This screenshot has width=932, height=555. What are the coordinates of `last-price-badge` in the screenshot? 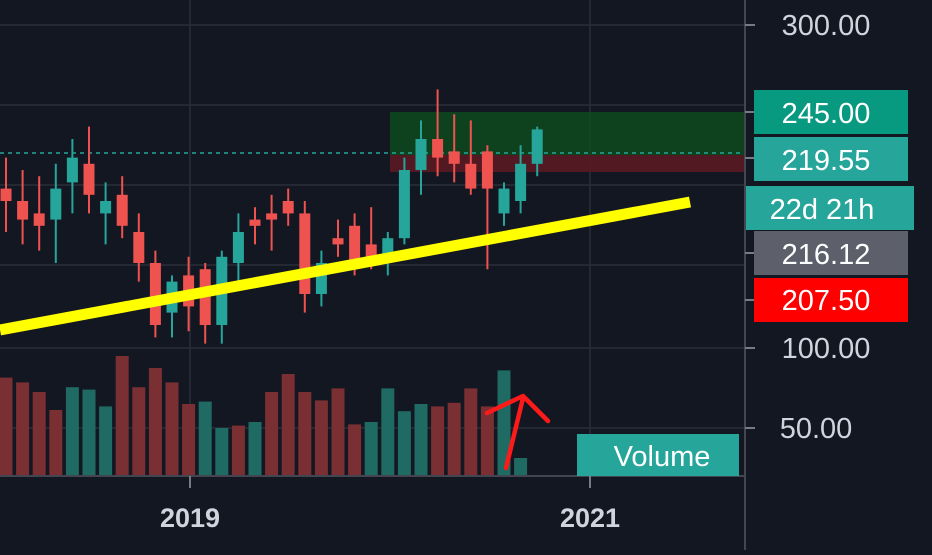 It's located at (831, 159).